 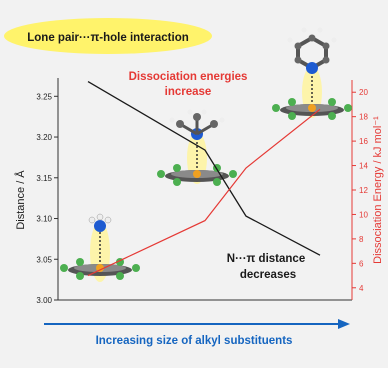 What do you see at coordinates (44, 300) in the screenshot?
I see `y-tick-label: 3.00` at bounding box center [44, 300].